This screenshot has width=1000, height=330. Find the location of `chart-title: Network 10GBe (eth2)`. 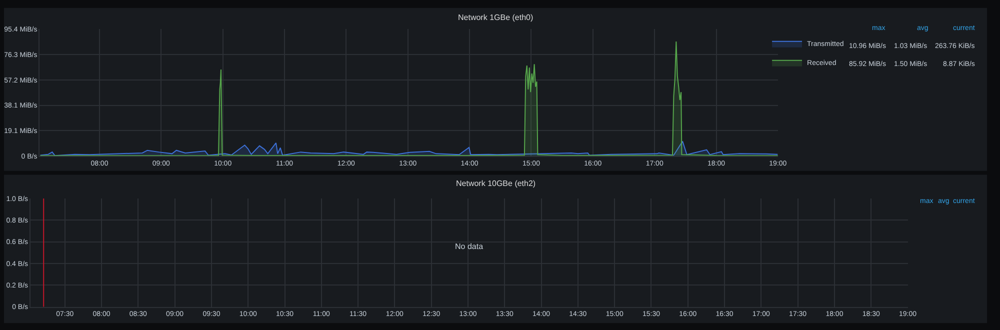

chart-title: Network 10GBe (eth2) is located at coordinates (496, 183).